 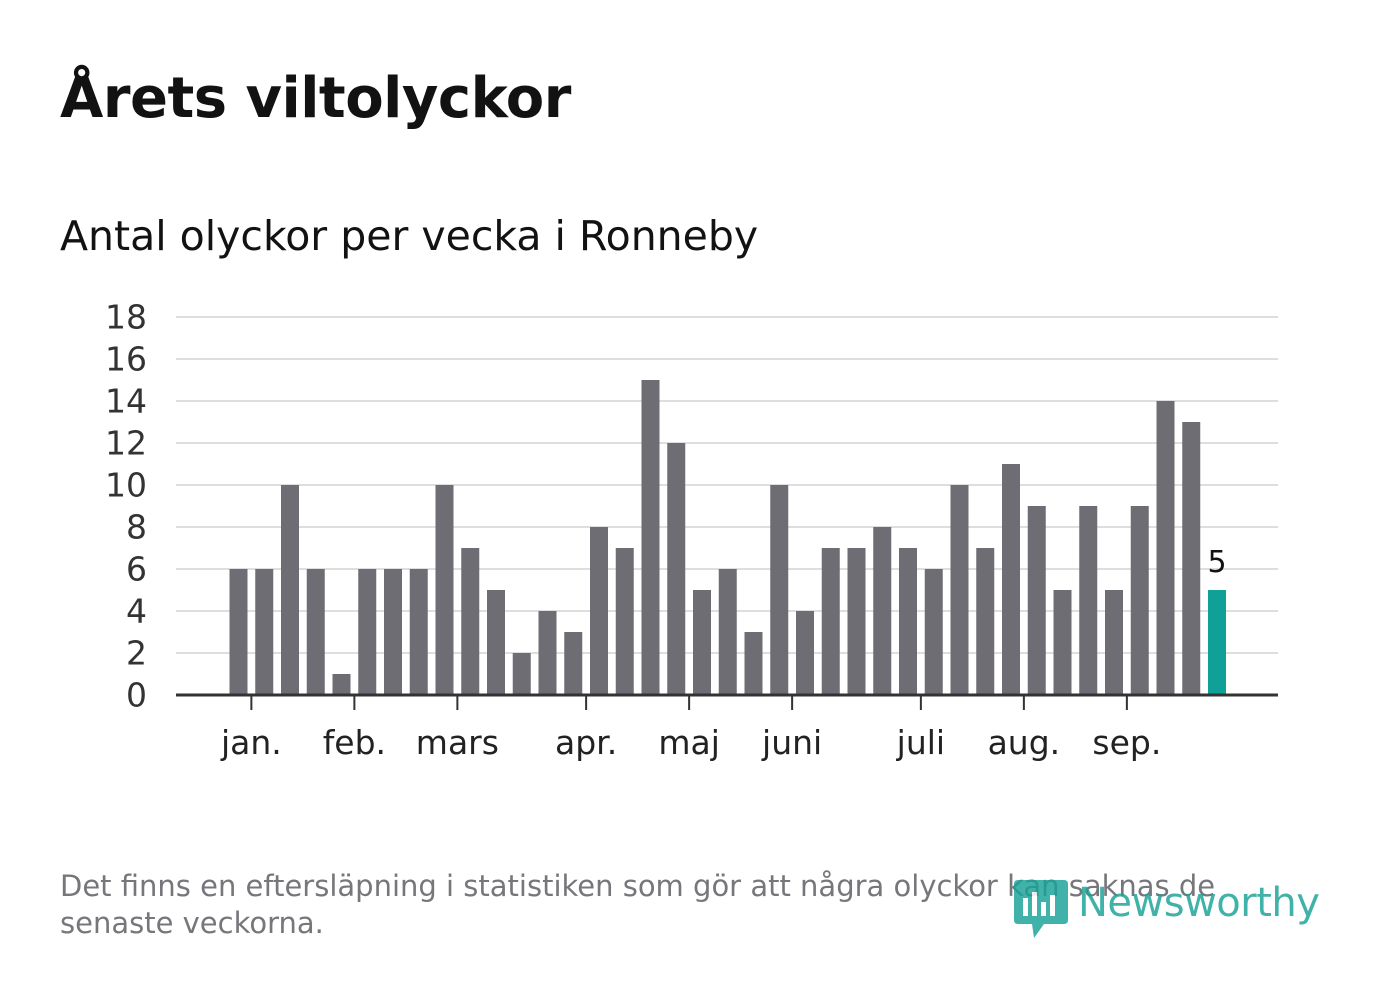 I want to click on y-tick-label-2: 2, so click(x=136, y=653).